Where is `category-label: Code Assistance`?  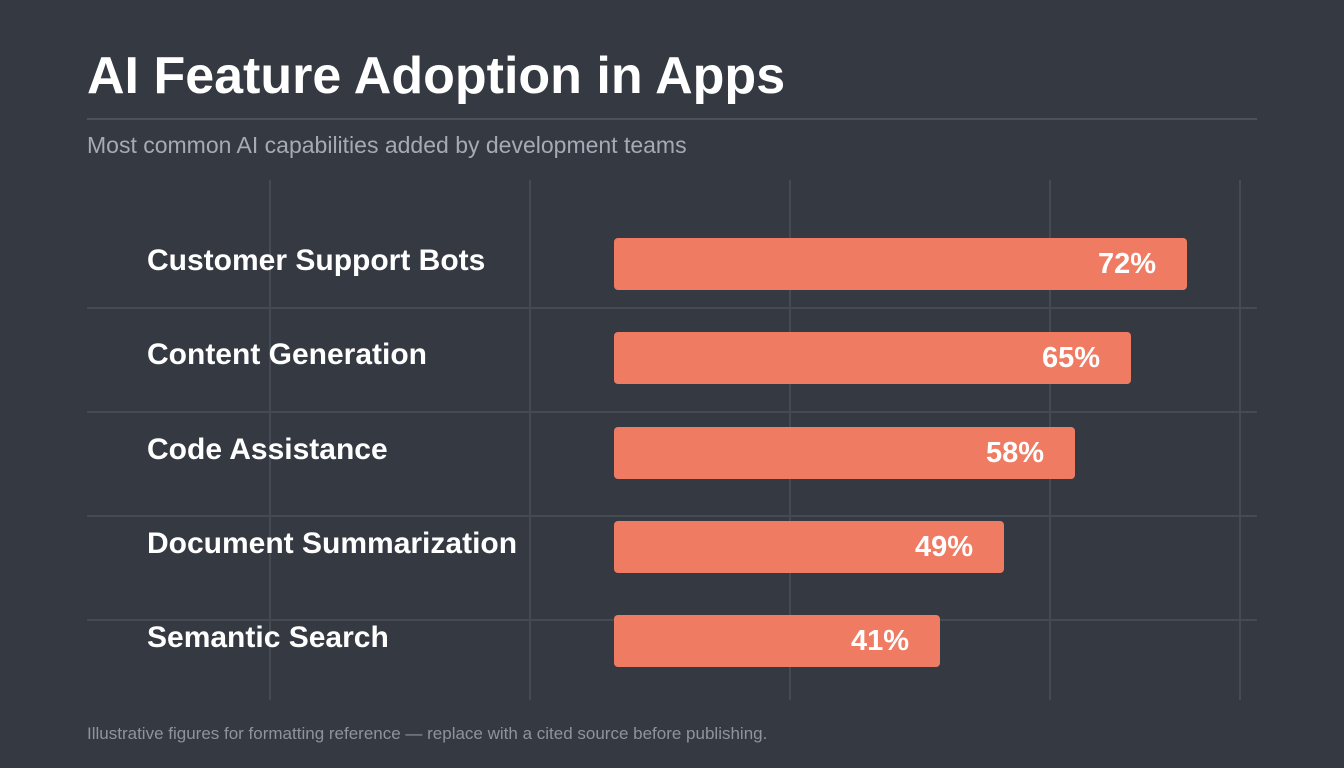
category-label: Code Assistance is located at coordinates (267, 449).